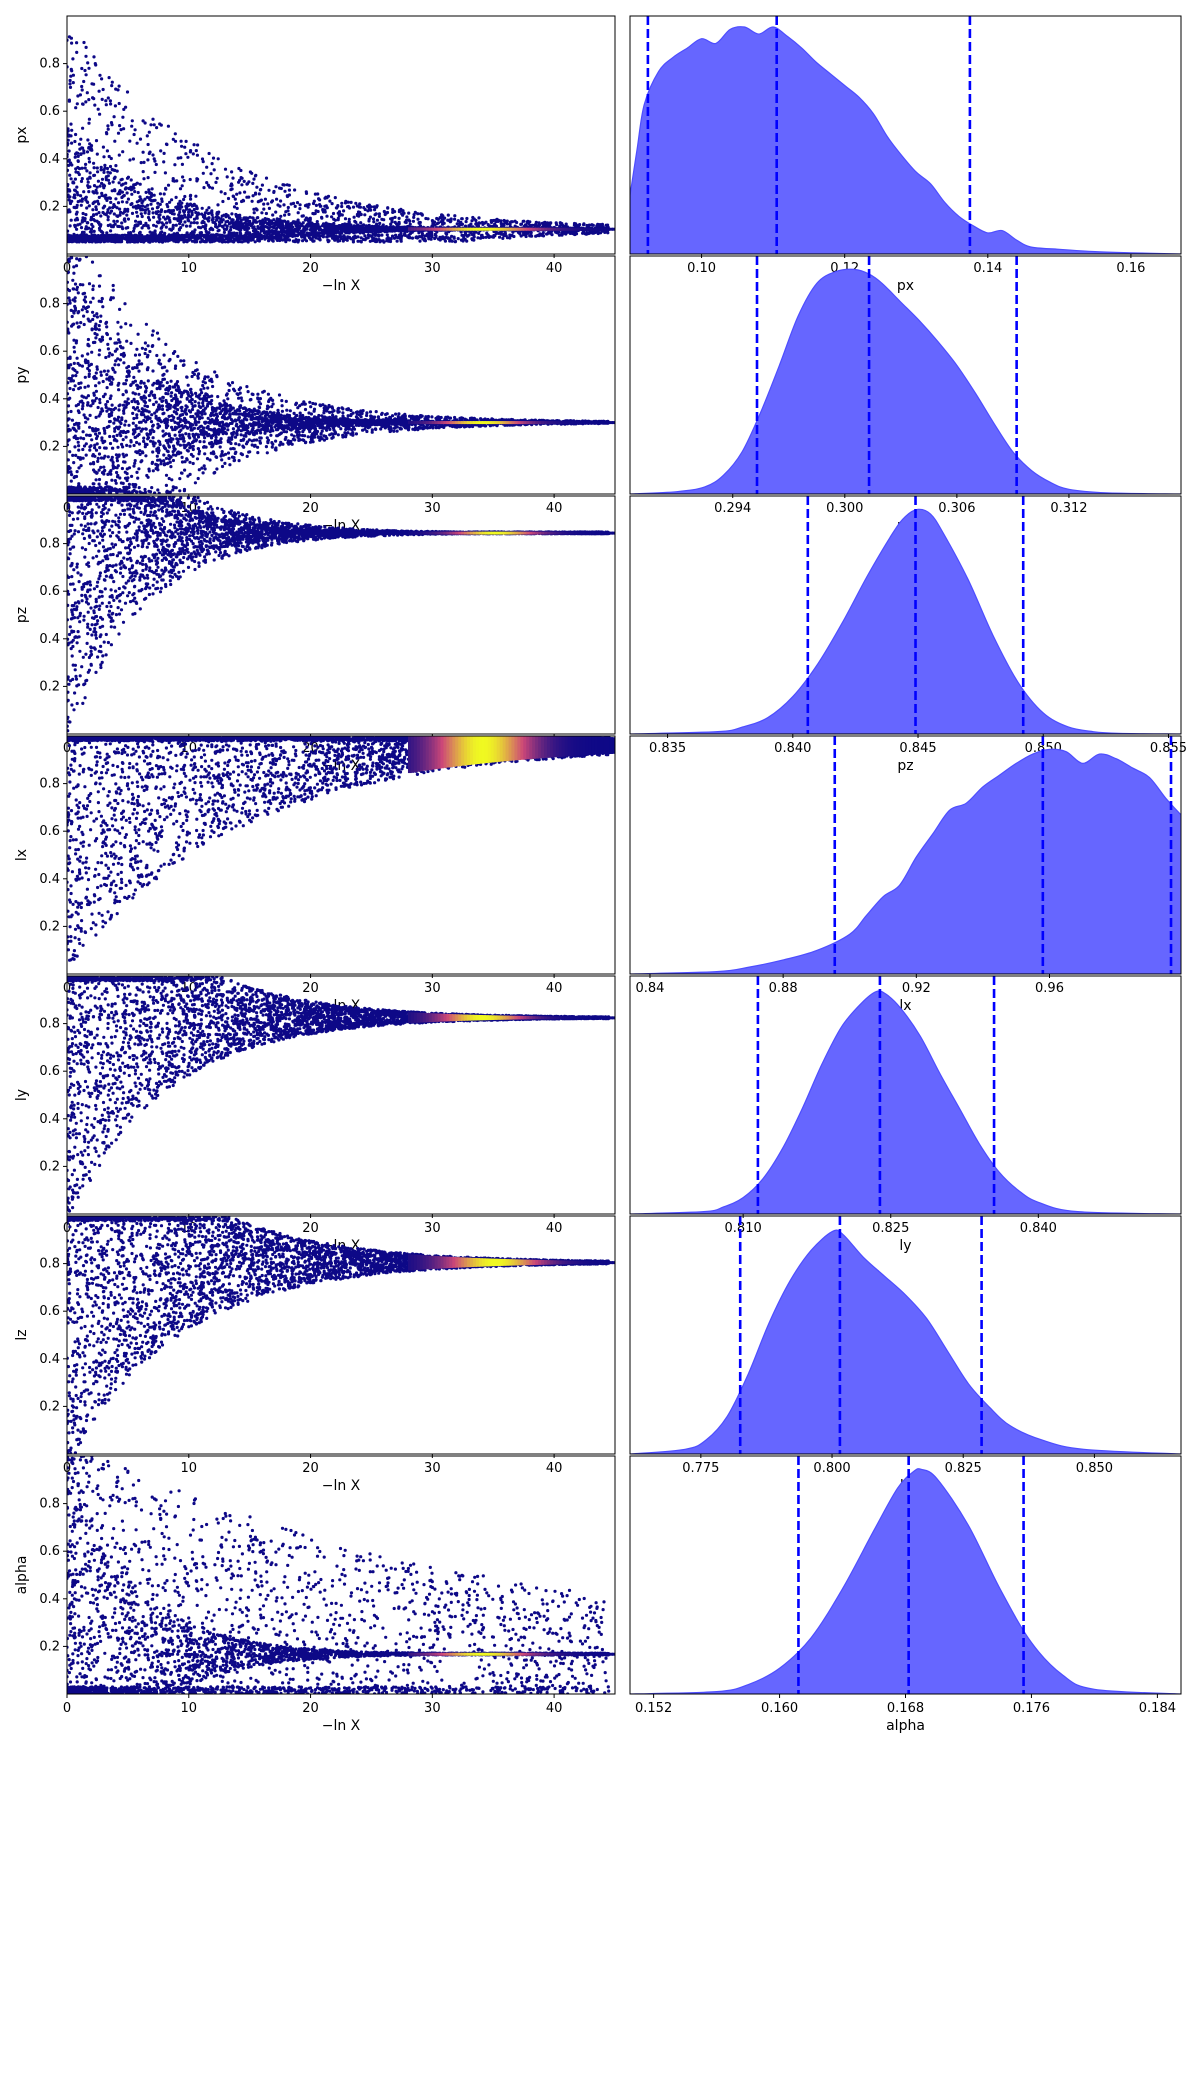 The width and height of the screenshot is (1200, 2100). What do you see at coordinates (700, 1468) in the screenshot?
I see `x-tick-label: 0.775` at bounding box center [700, 1468].